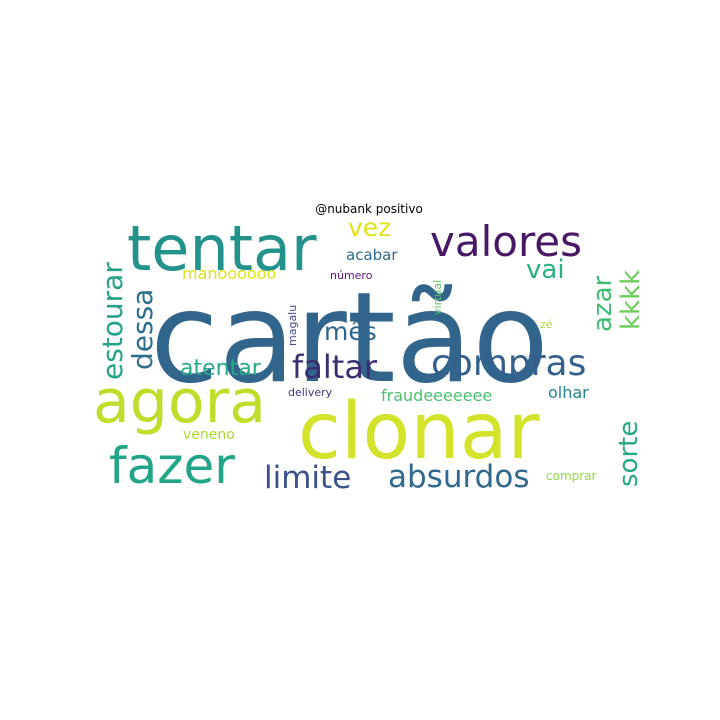  I want to click on word-17: sorte, so click(629, 454).